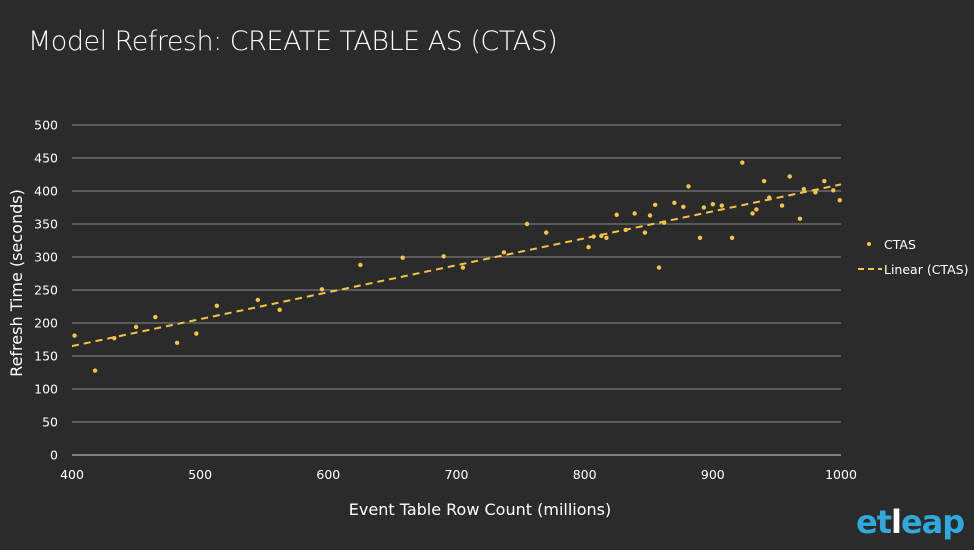 The width and height of the screenshot is (974, 550). Describe the element at coordinates (46, 323) in the screenshot. I see `y-tick-label: 200` at that location.